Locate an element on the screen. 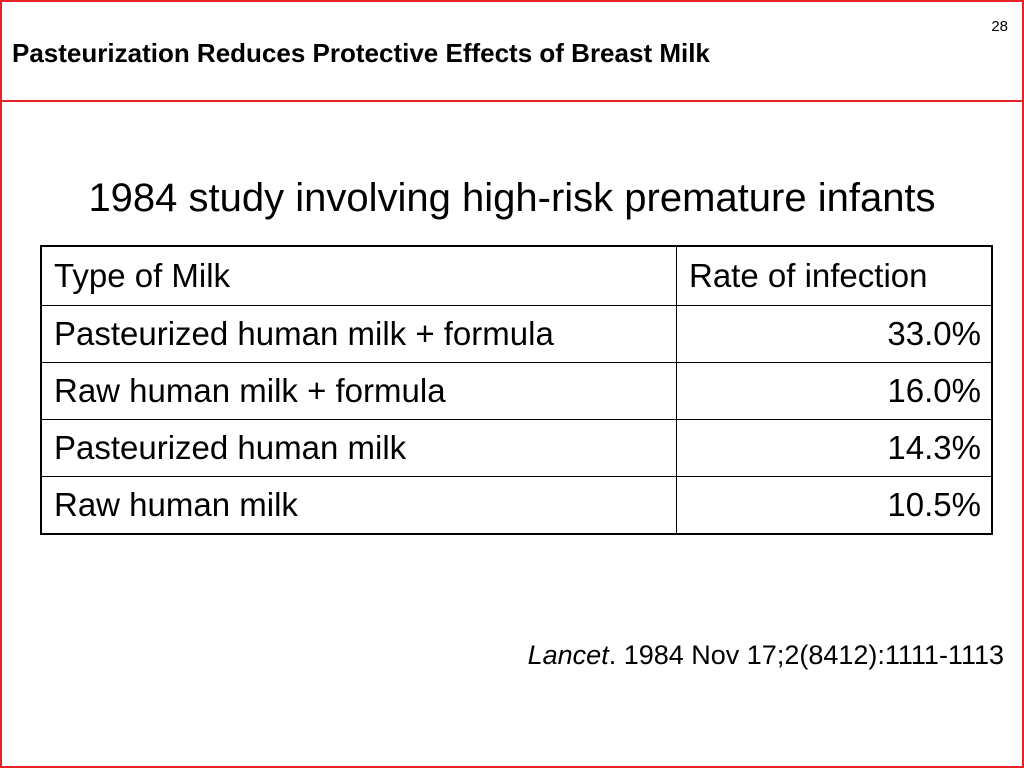 The width and height of the screenshot is (1024, 768). citation-journal: Lancet is located at coordinates (568, 655).